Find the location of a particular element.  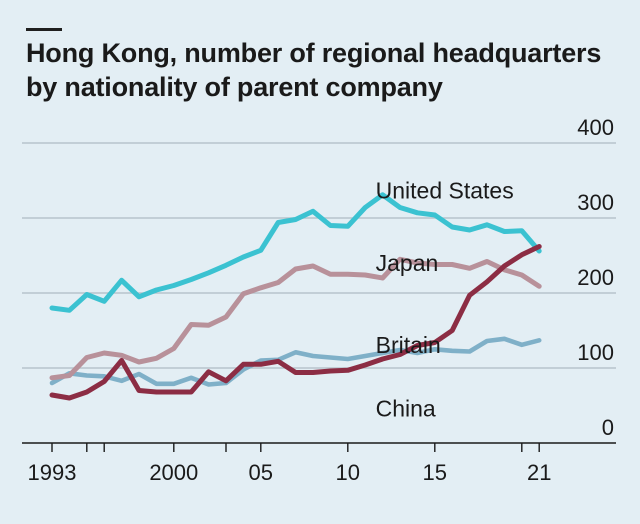

y-tick-label-100: 100 is located at coordinates (595, 352).